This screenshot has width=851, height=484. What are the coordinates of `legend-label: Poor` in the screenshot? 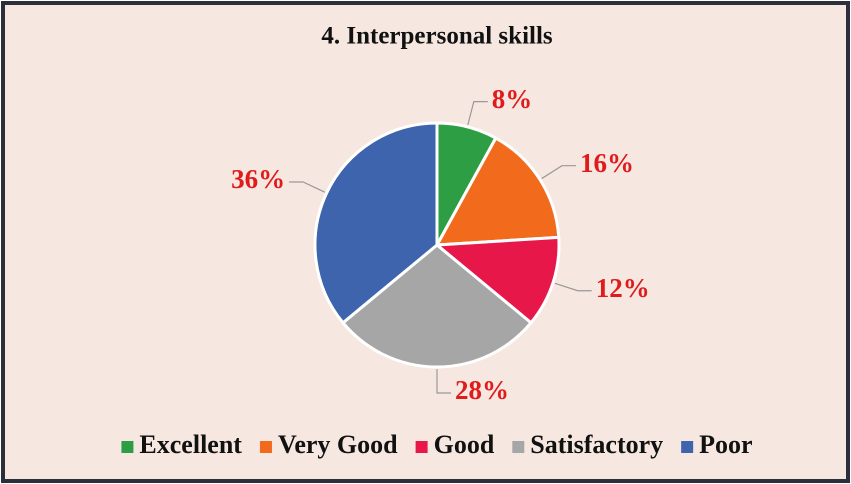 It's located at (725, 444).